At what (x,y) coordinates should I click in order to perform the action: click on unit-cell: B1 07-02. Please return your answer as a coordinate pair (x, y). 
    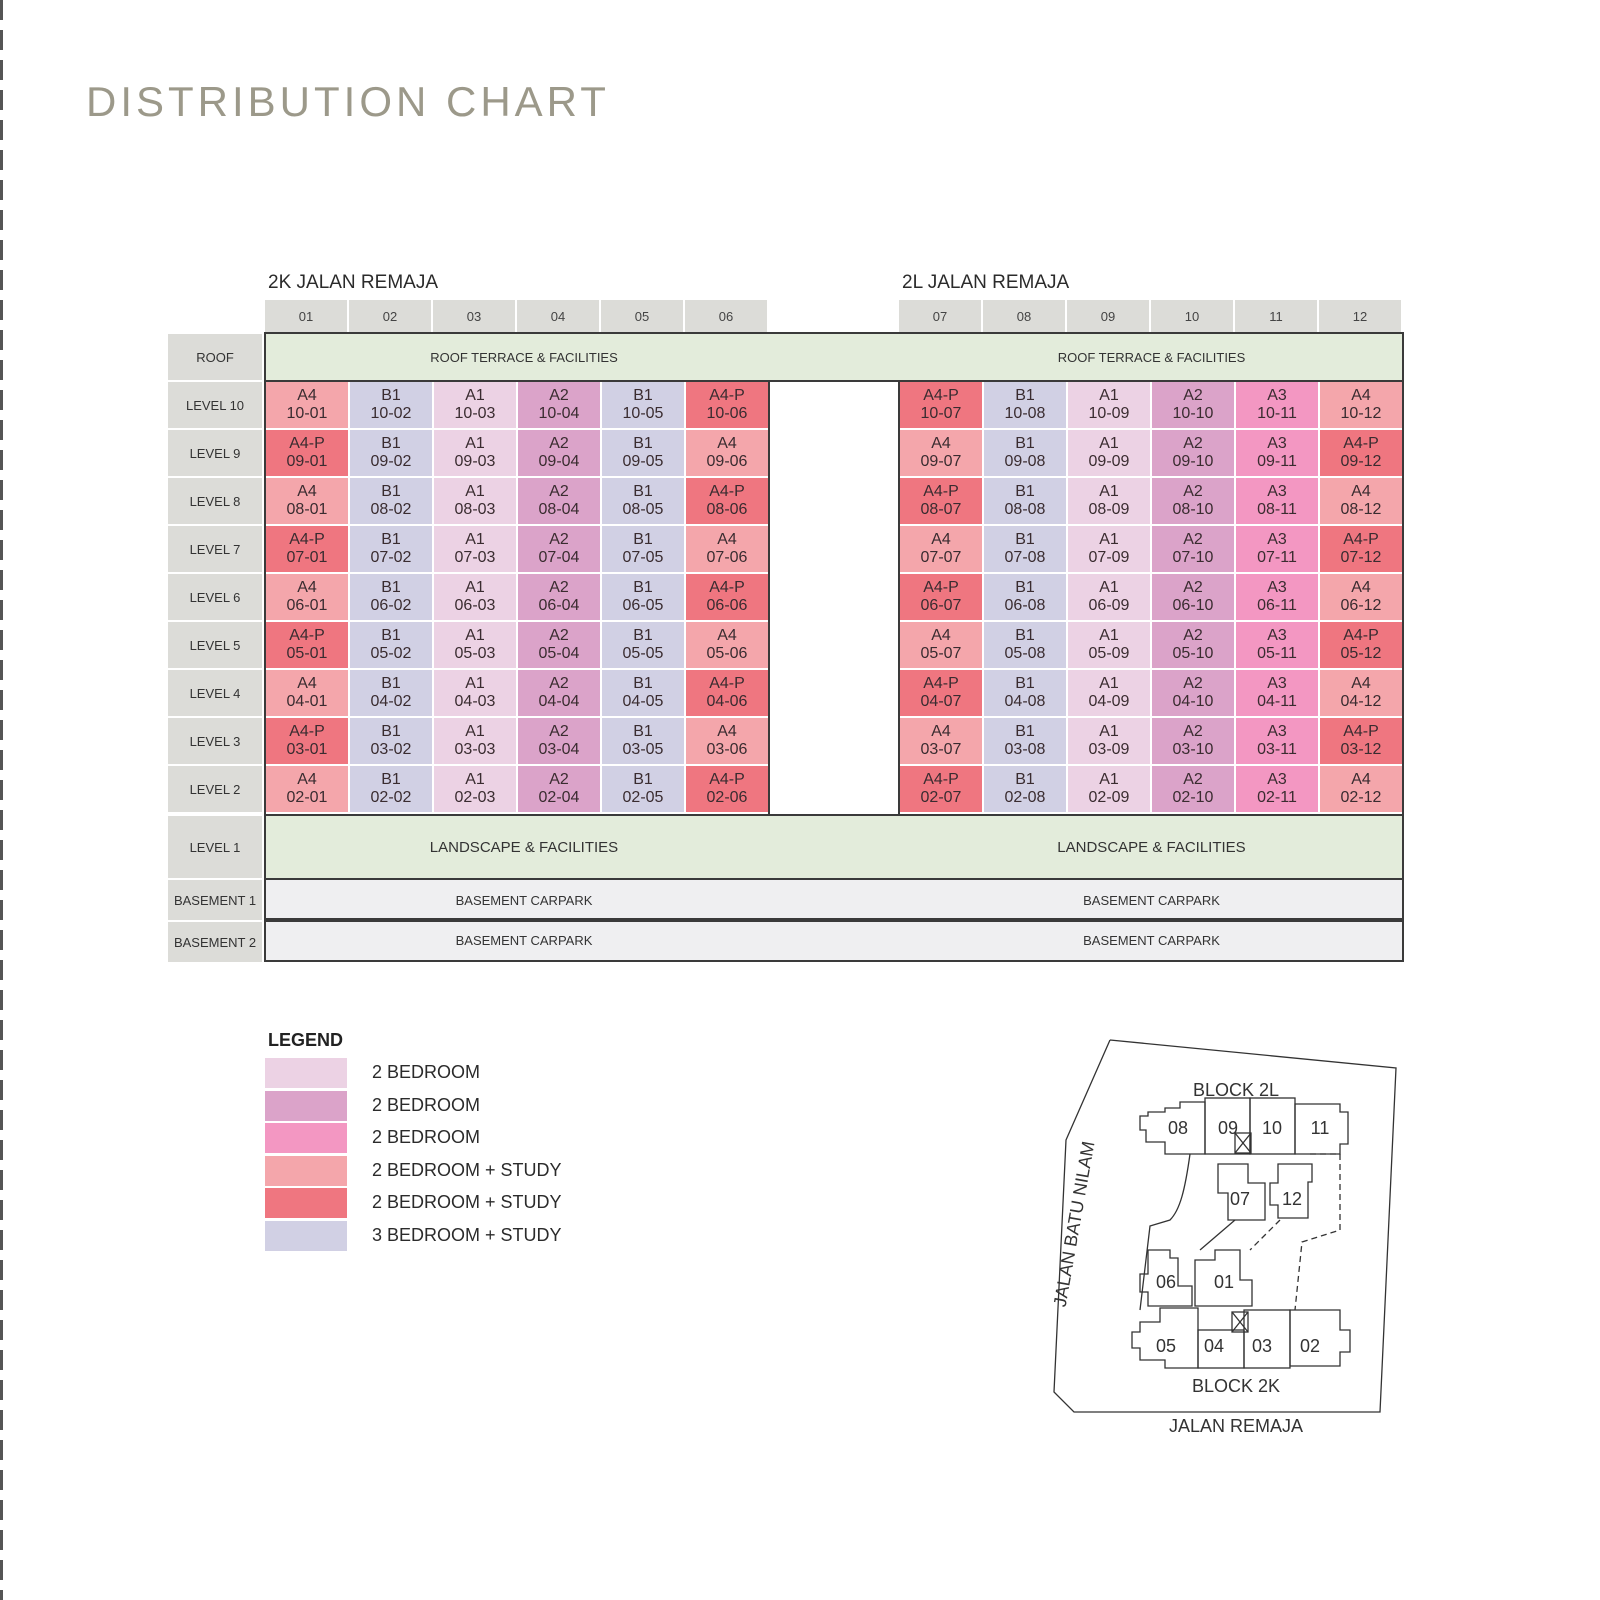
    Looking at the image, I should click on (391, 549).